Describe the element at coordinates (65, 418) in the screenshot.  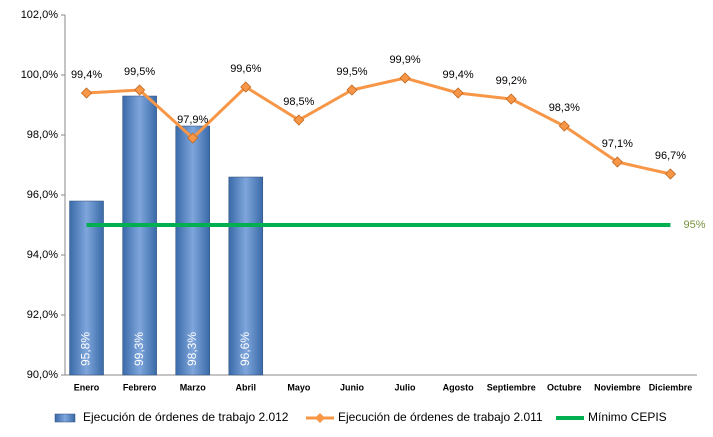
I see `legend-swatch` at that location.